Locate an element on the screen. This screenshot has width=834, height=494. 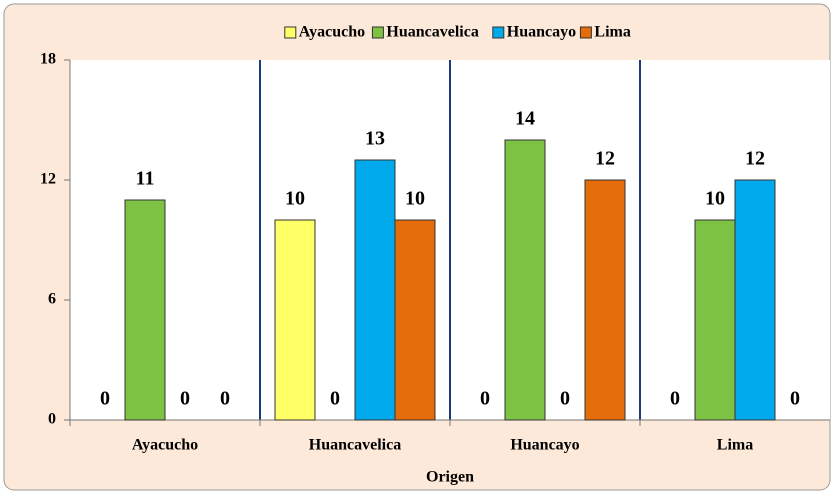
value-label: 13 is located at coordinates (375, 139).